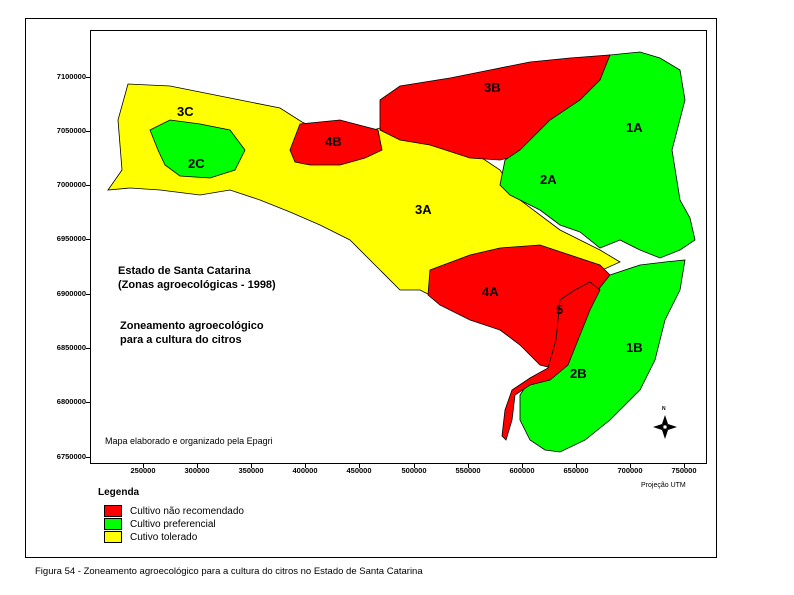 The width and height of the screenshot is (794, 595). Describe the element at coordinates (189, 441) in the screenshot. I see `map-credit: Mapa elaborado e organizado pela Epagri` at that location.